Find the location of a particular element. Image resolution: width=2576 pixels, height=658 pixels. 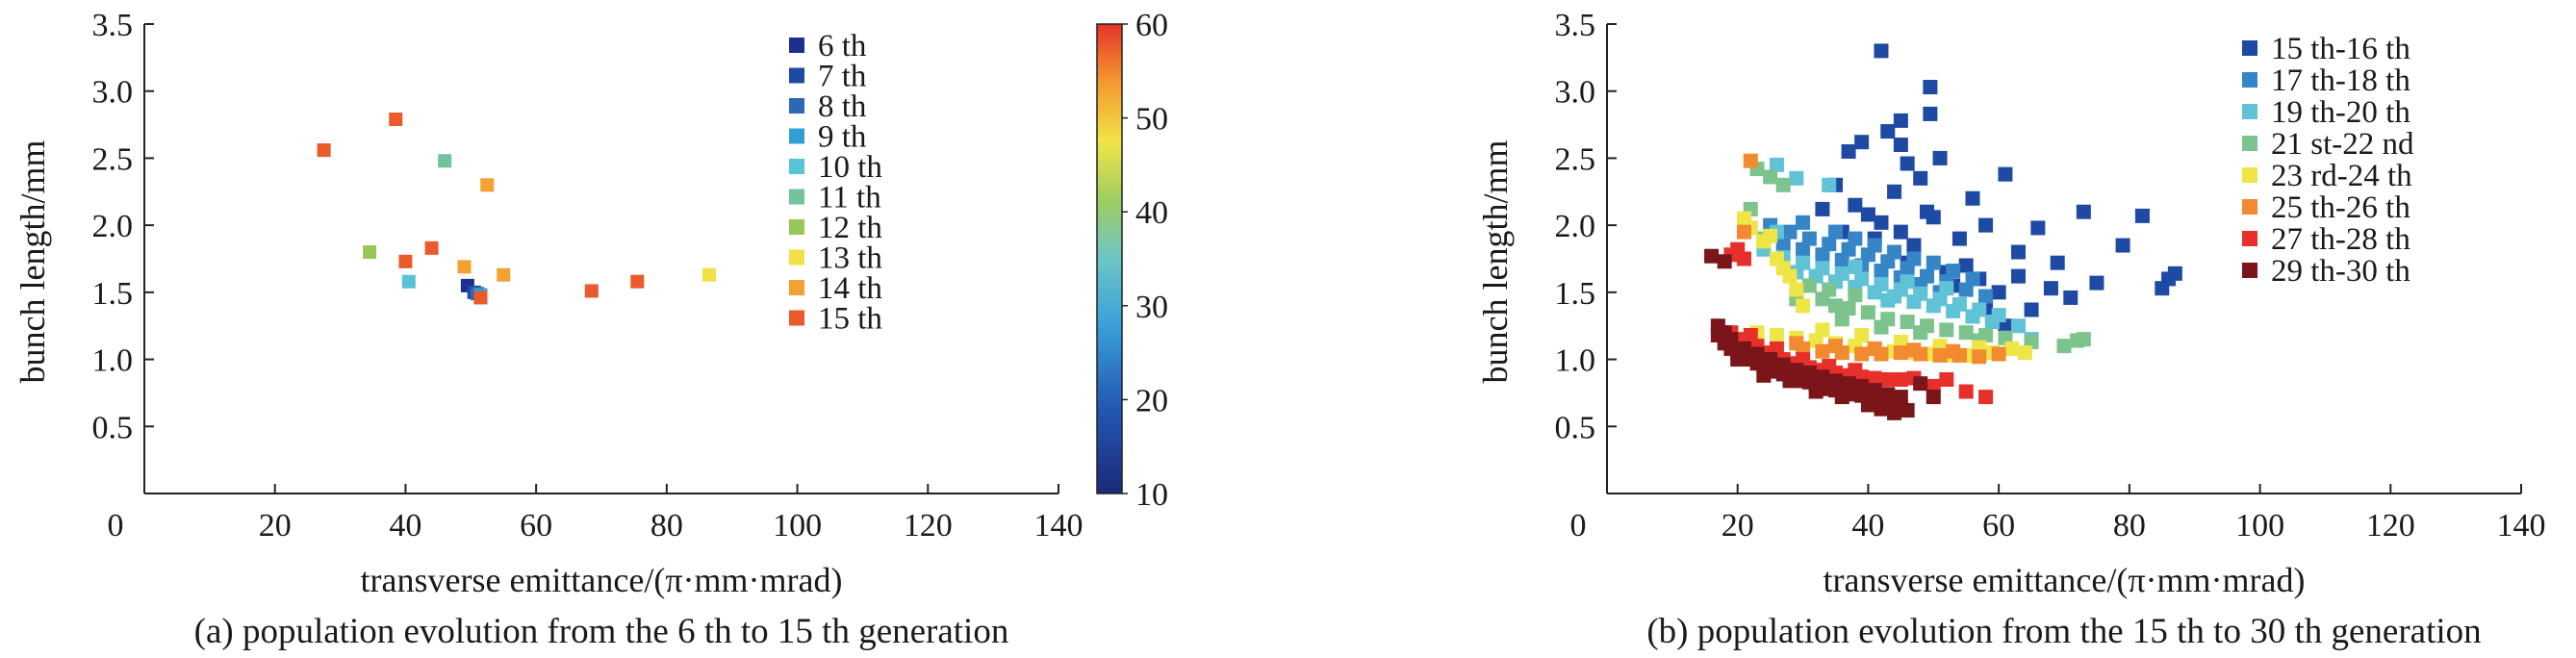

legend-label-a: 13 th is located at coordinates (850, 258).